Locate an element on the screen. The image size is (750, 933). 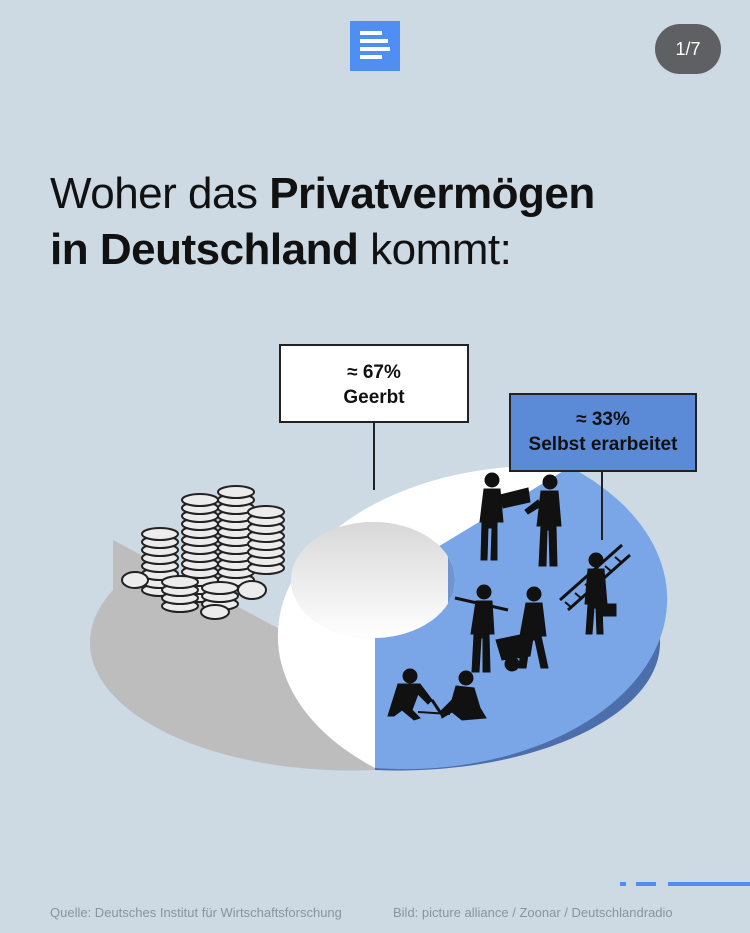
slice-value-earned: ≈ 33% is located at coordinates (603, 419).